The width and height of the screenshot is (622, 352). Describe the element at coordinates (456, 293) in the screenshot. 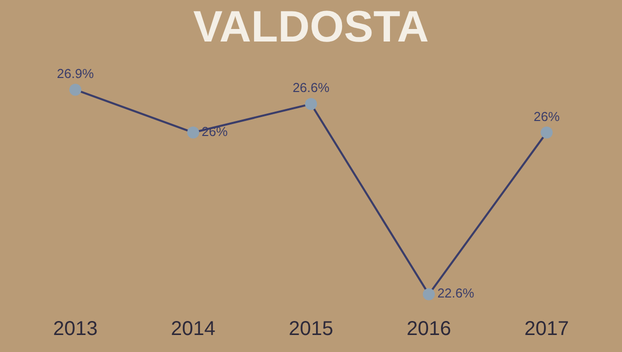

I see `data-label: 22.6%` at that location.